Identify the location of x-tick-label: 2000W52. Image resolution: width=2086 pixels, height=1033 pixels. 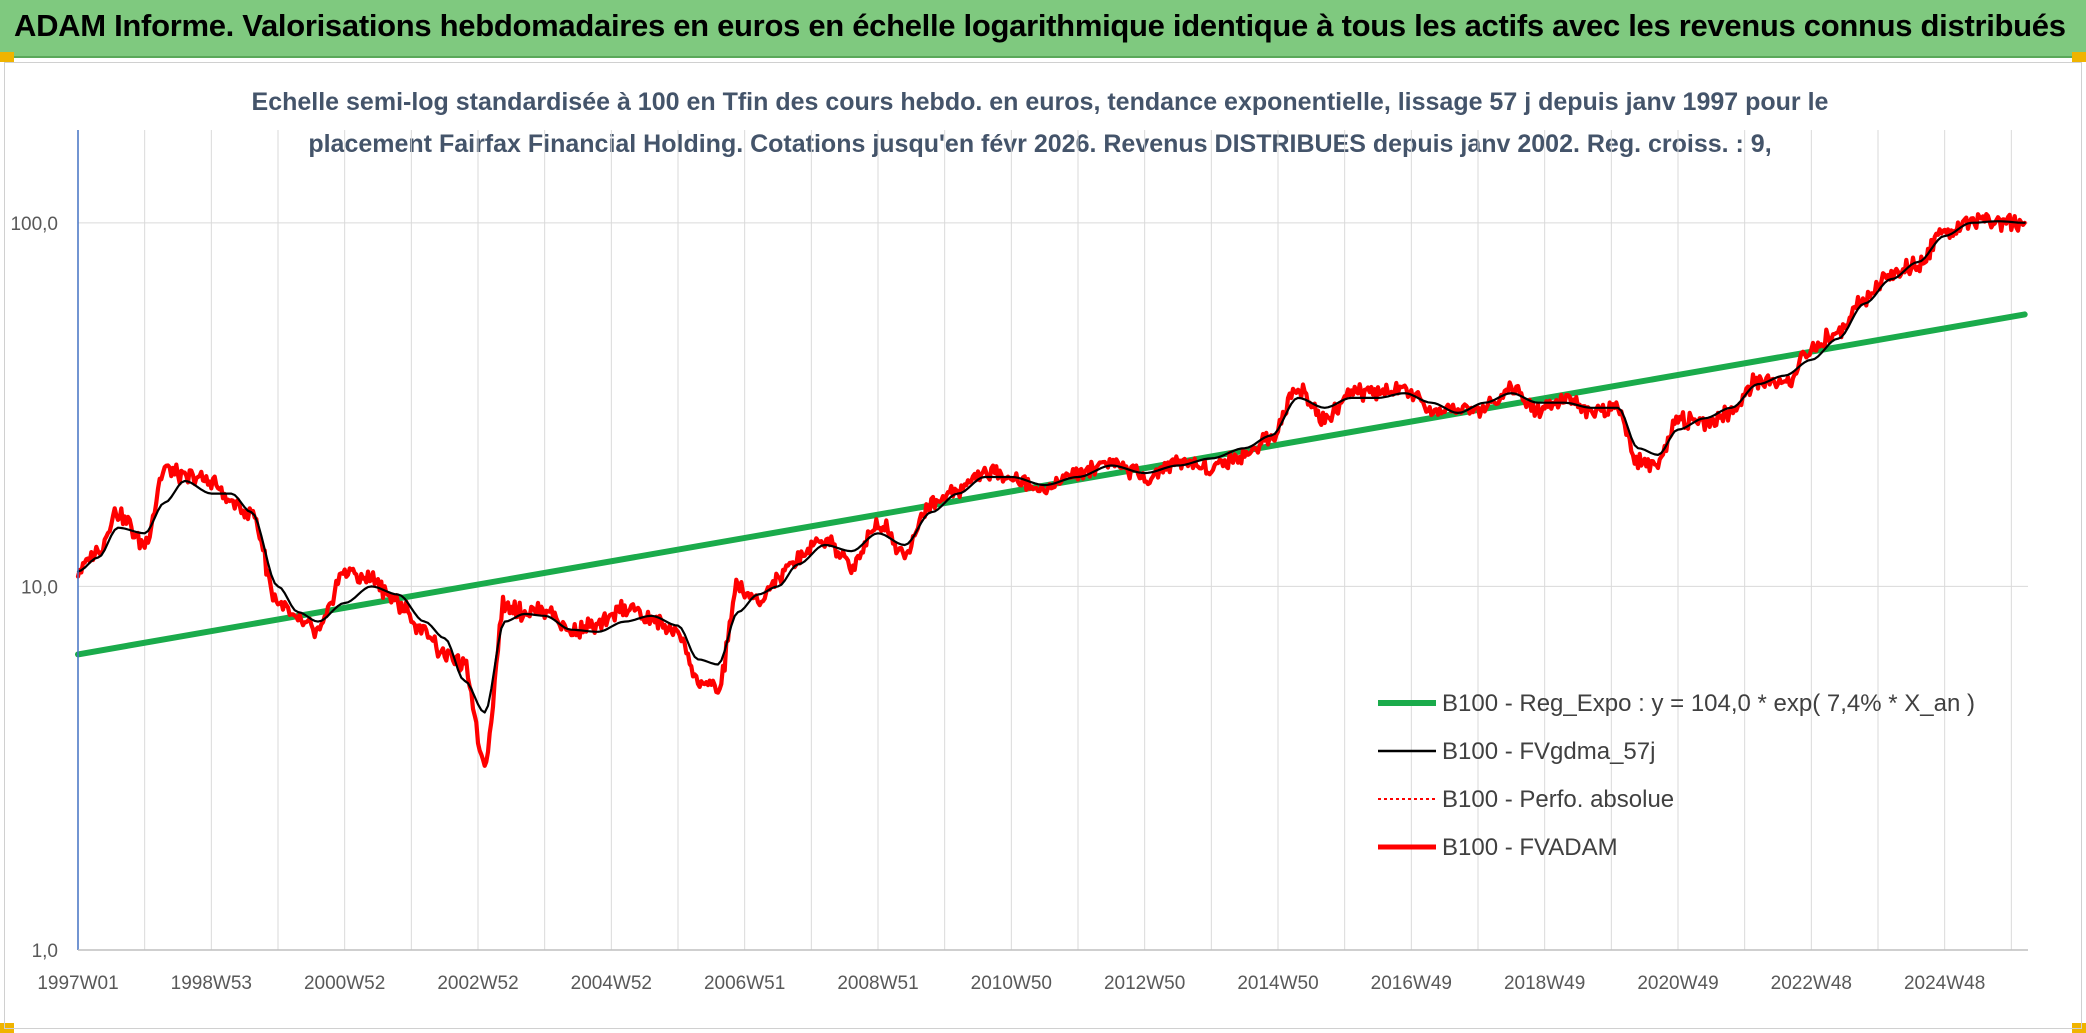
(344, 983).